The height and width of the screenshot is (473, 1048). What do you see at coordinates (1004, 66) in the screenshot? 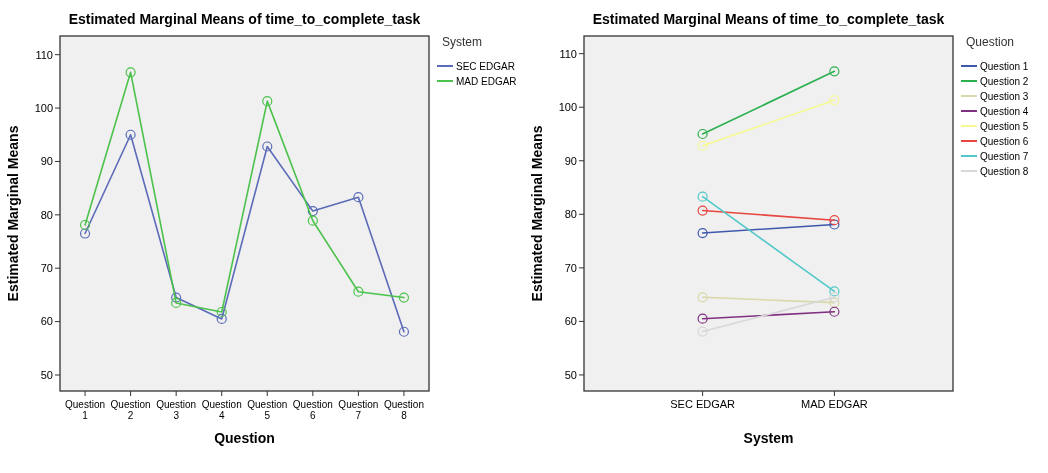
I see `legend-label: Question 1` at bounding box center [1004, 66].